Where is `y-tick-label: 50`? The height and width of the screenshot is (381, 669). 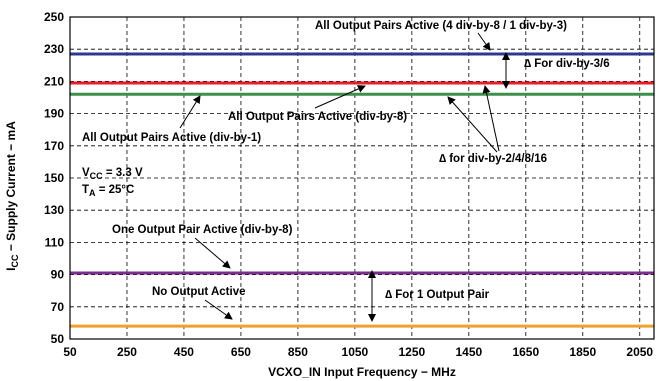 y-tick-label: 50 is located at coordinates (58, 339).